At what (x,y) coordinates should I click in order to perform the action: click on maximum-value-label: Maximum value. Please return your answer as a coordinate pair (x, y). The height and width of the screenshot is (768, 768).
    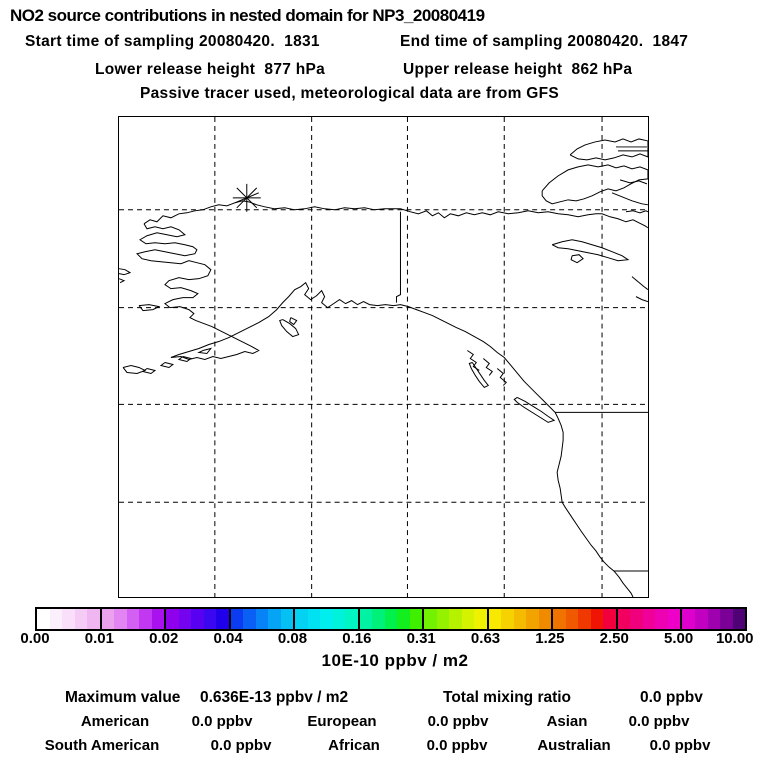
    Looking at the image, I should click on (123, 697).